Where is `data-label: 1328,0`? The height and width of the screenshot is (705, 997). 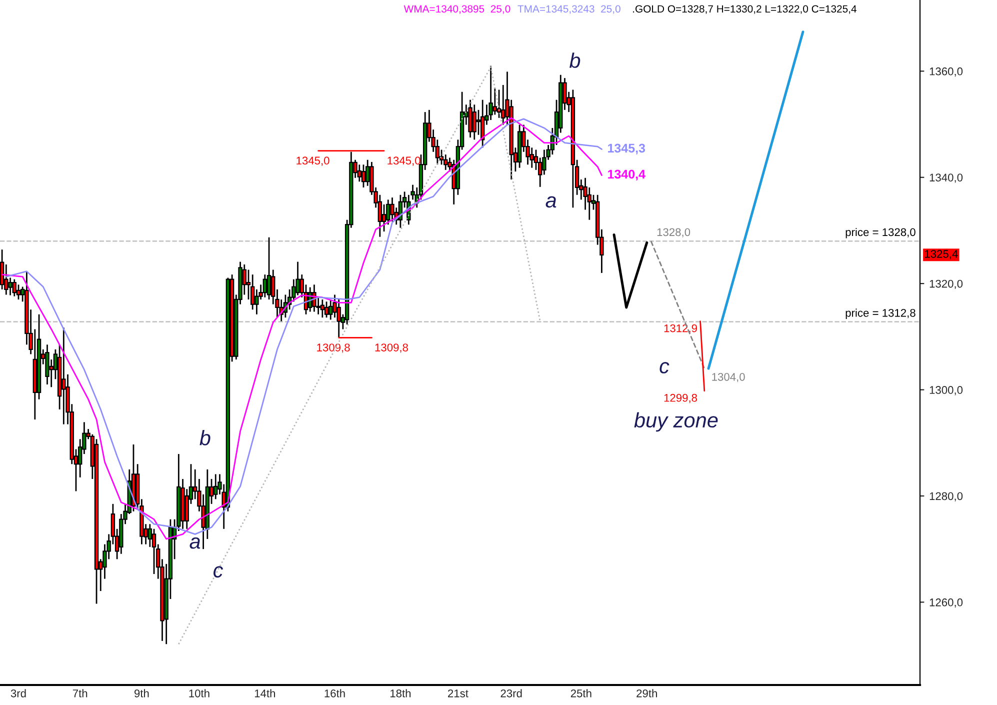 data-label: 1328,0 is located at coordinates (673, 233).